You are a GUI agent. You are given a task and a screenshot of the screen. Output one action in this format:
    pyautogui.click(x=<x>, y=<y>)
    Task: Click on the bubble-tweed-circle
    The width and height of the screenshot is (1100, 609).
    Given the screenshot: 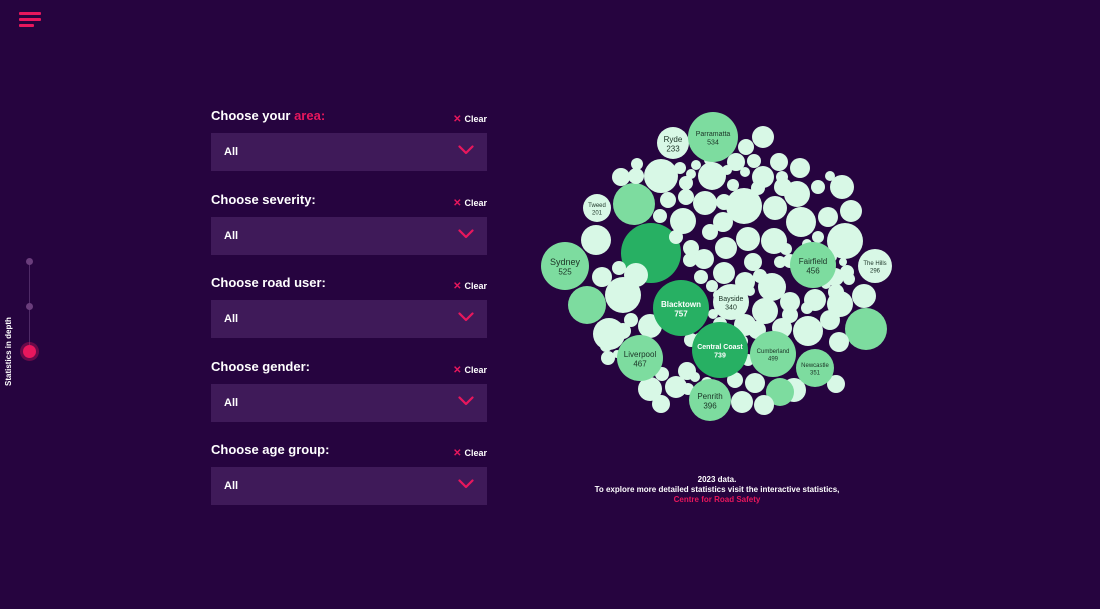 What is the action you would take?
    pyautogui.click(x=597, y=208)
    